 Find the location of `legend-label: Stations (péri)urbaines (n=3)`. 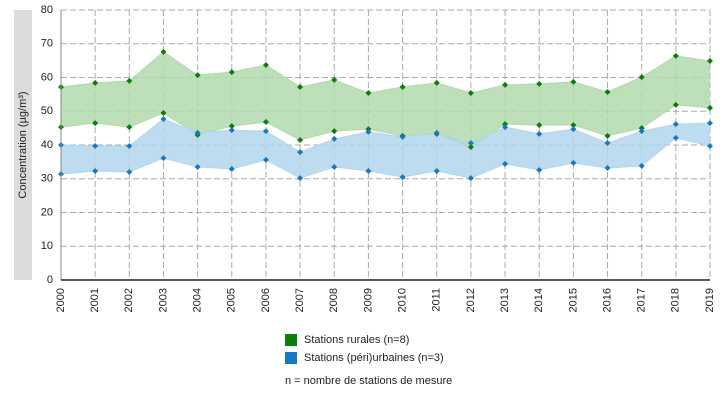

legend-label: Stations (péri)urbaines (n=3) is located at coordinates (374, 358).